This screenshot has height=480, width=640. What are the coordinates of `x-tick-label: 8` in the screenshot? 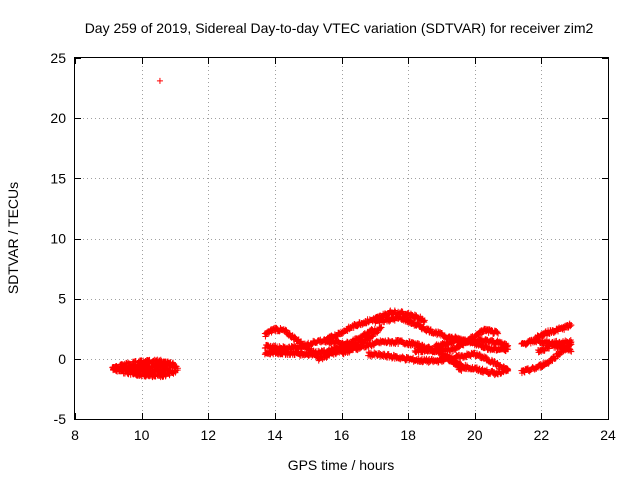 It's located at (75, 435).